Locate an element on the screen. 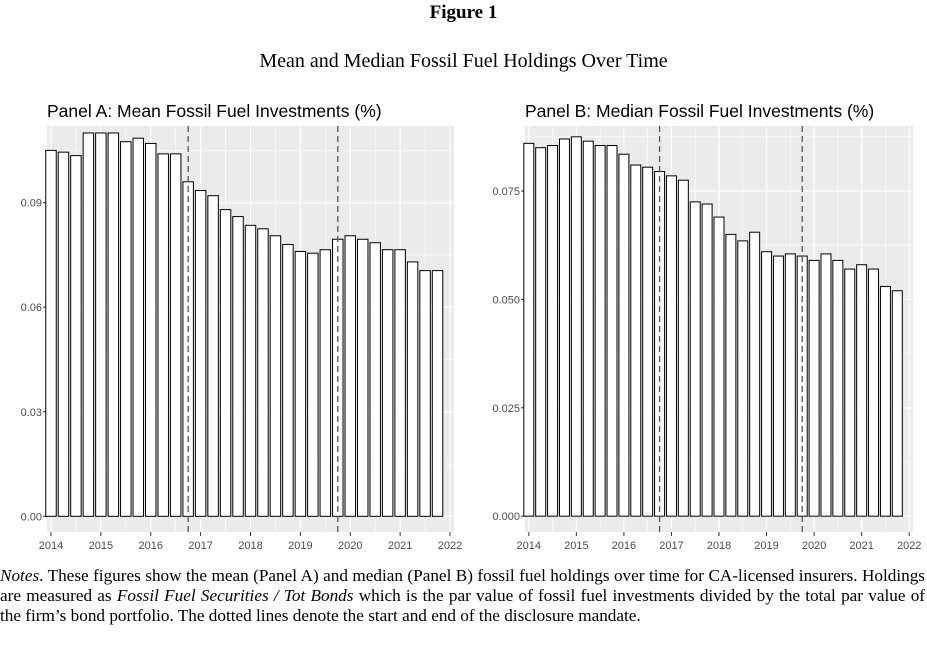 Image resolution: width=927 pixels, height=664 pixels. panel-b-x-tick-label: 2015 is located at coordinates (576, 546).